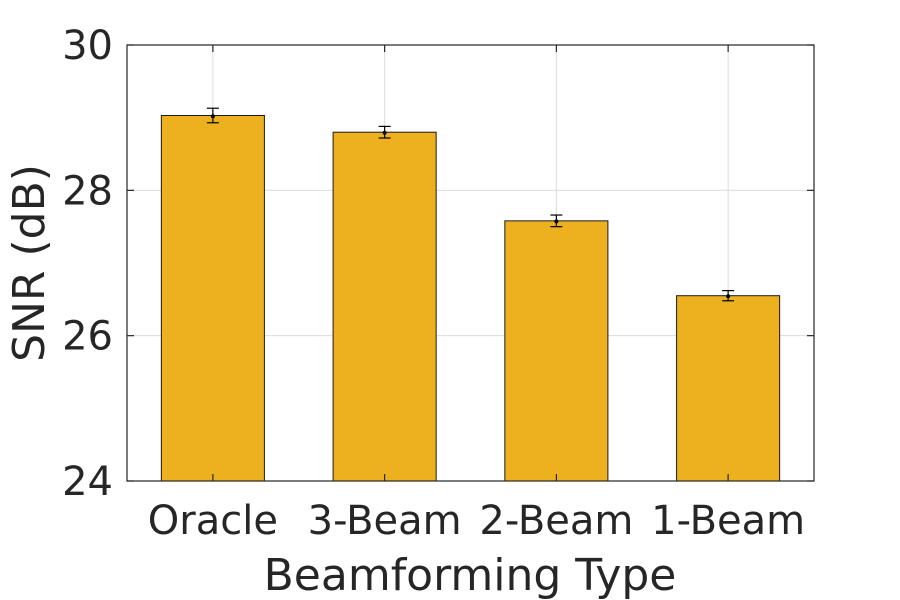 This screenshot has height=600, width=900. What do you see at coordinates (385, 521) in the screenshot?
I see `x-tick-label: 3-Beam` at bounding box center [385, 521].